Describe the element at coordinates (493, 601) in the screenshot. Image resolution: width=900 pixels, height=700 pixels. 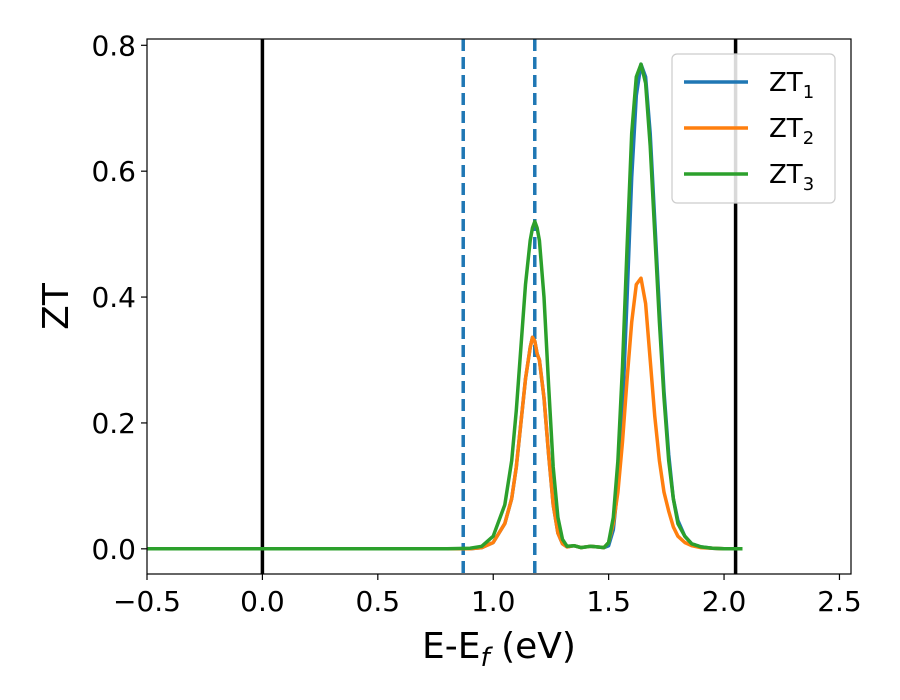
I see `x-tick-label: 1.0` at that location.